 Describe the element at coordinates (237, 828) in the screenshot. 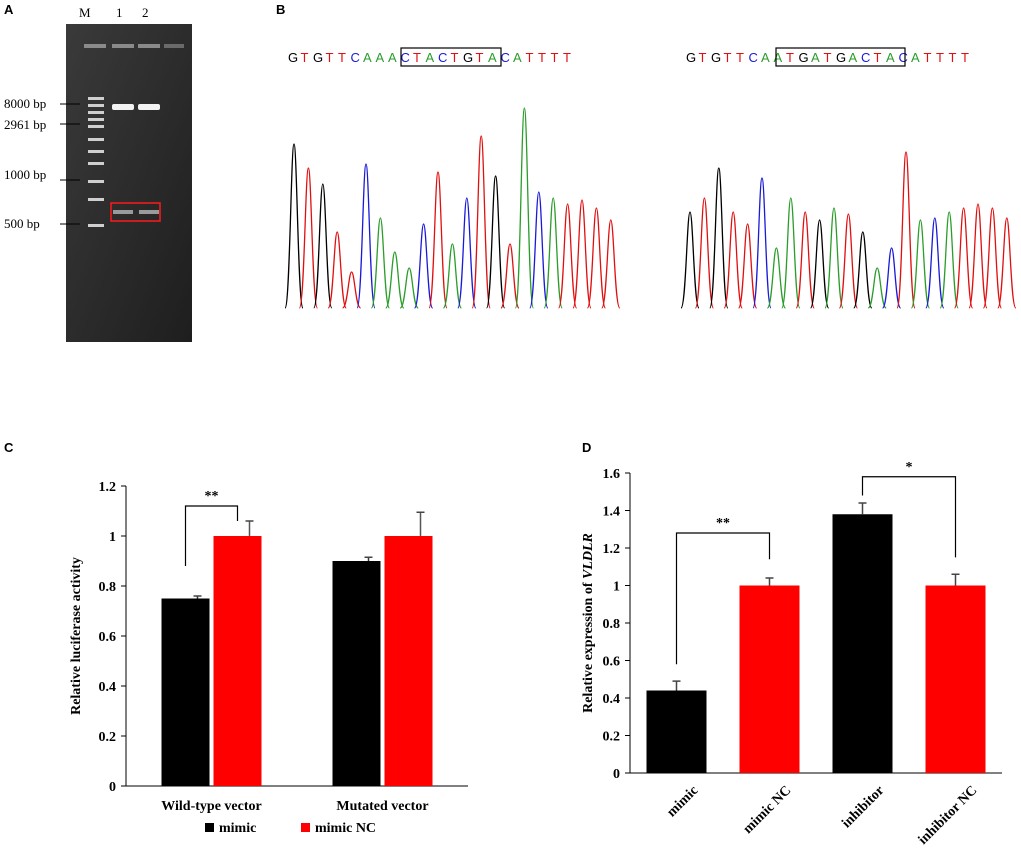

I see `legend-label: mimic` at that location.